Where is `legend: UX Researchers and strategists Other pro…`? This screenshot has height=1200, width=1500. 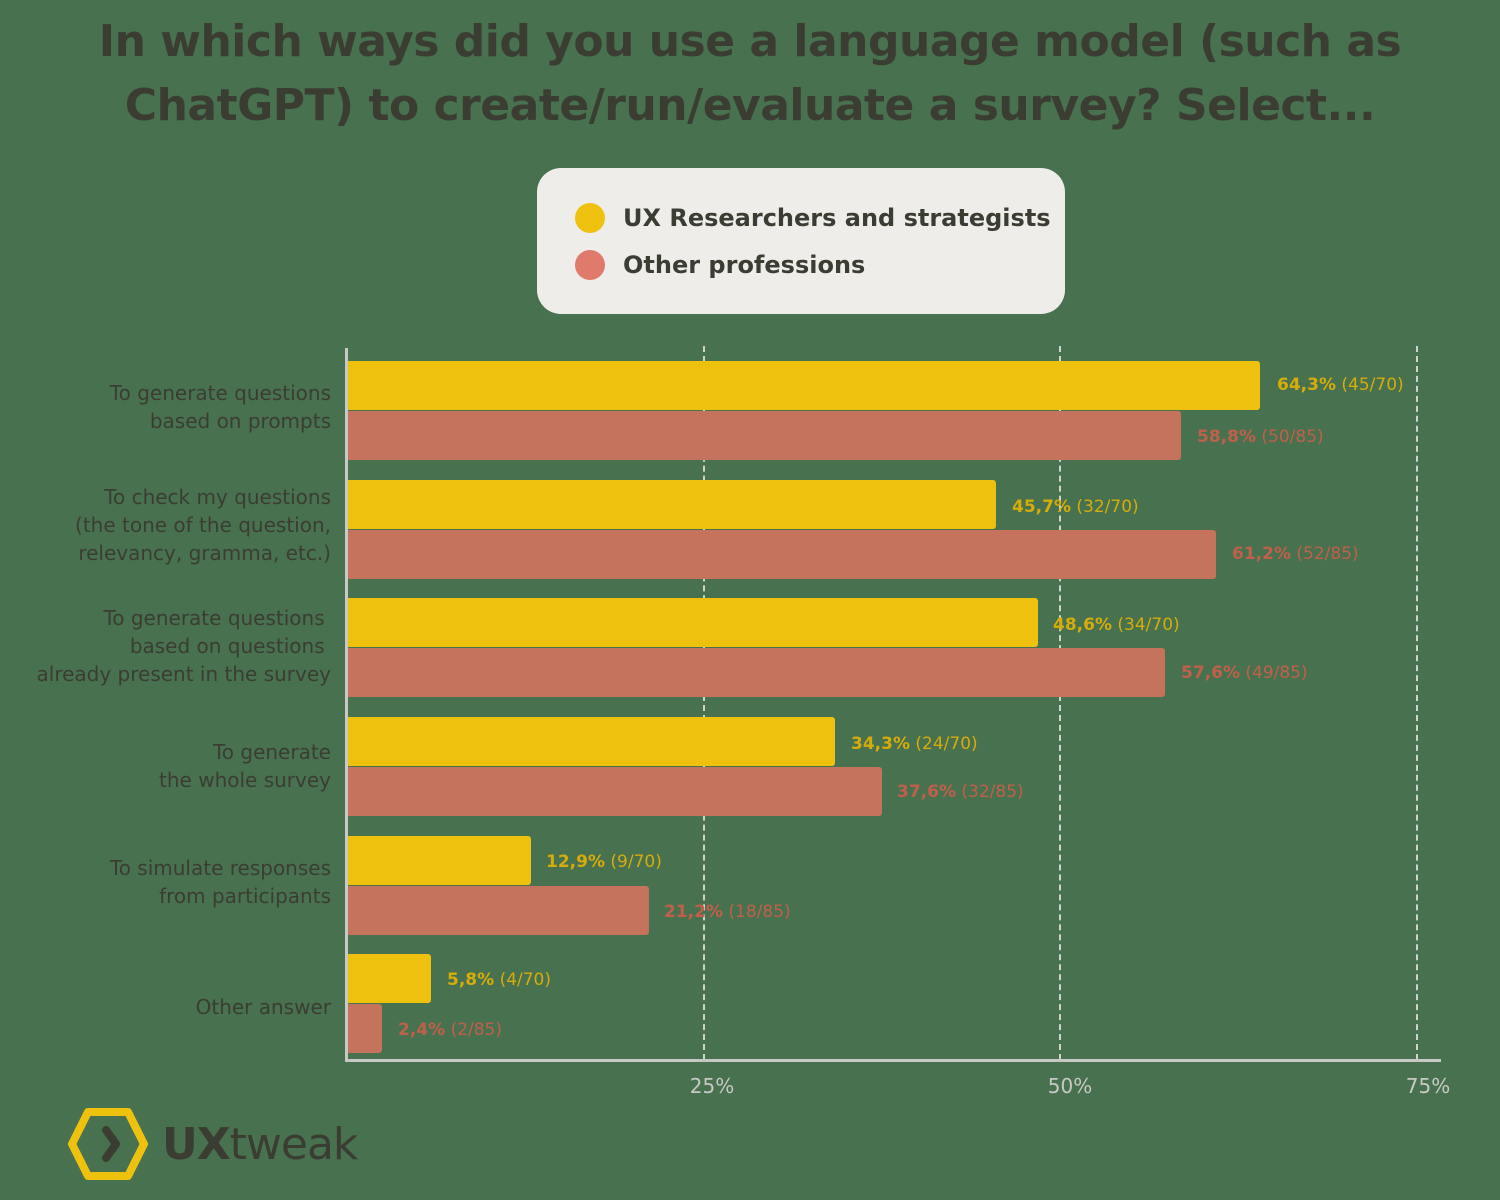
legend: UX Researchers and strategists Other pro… is located at coordinates (801, 241).